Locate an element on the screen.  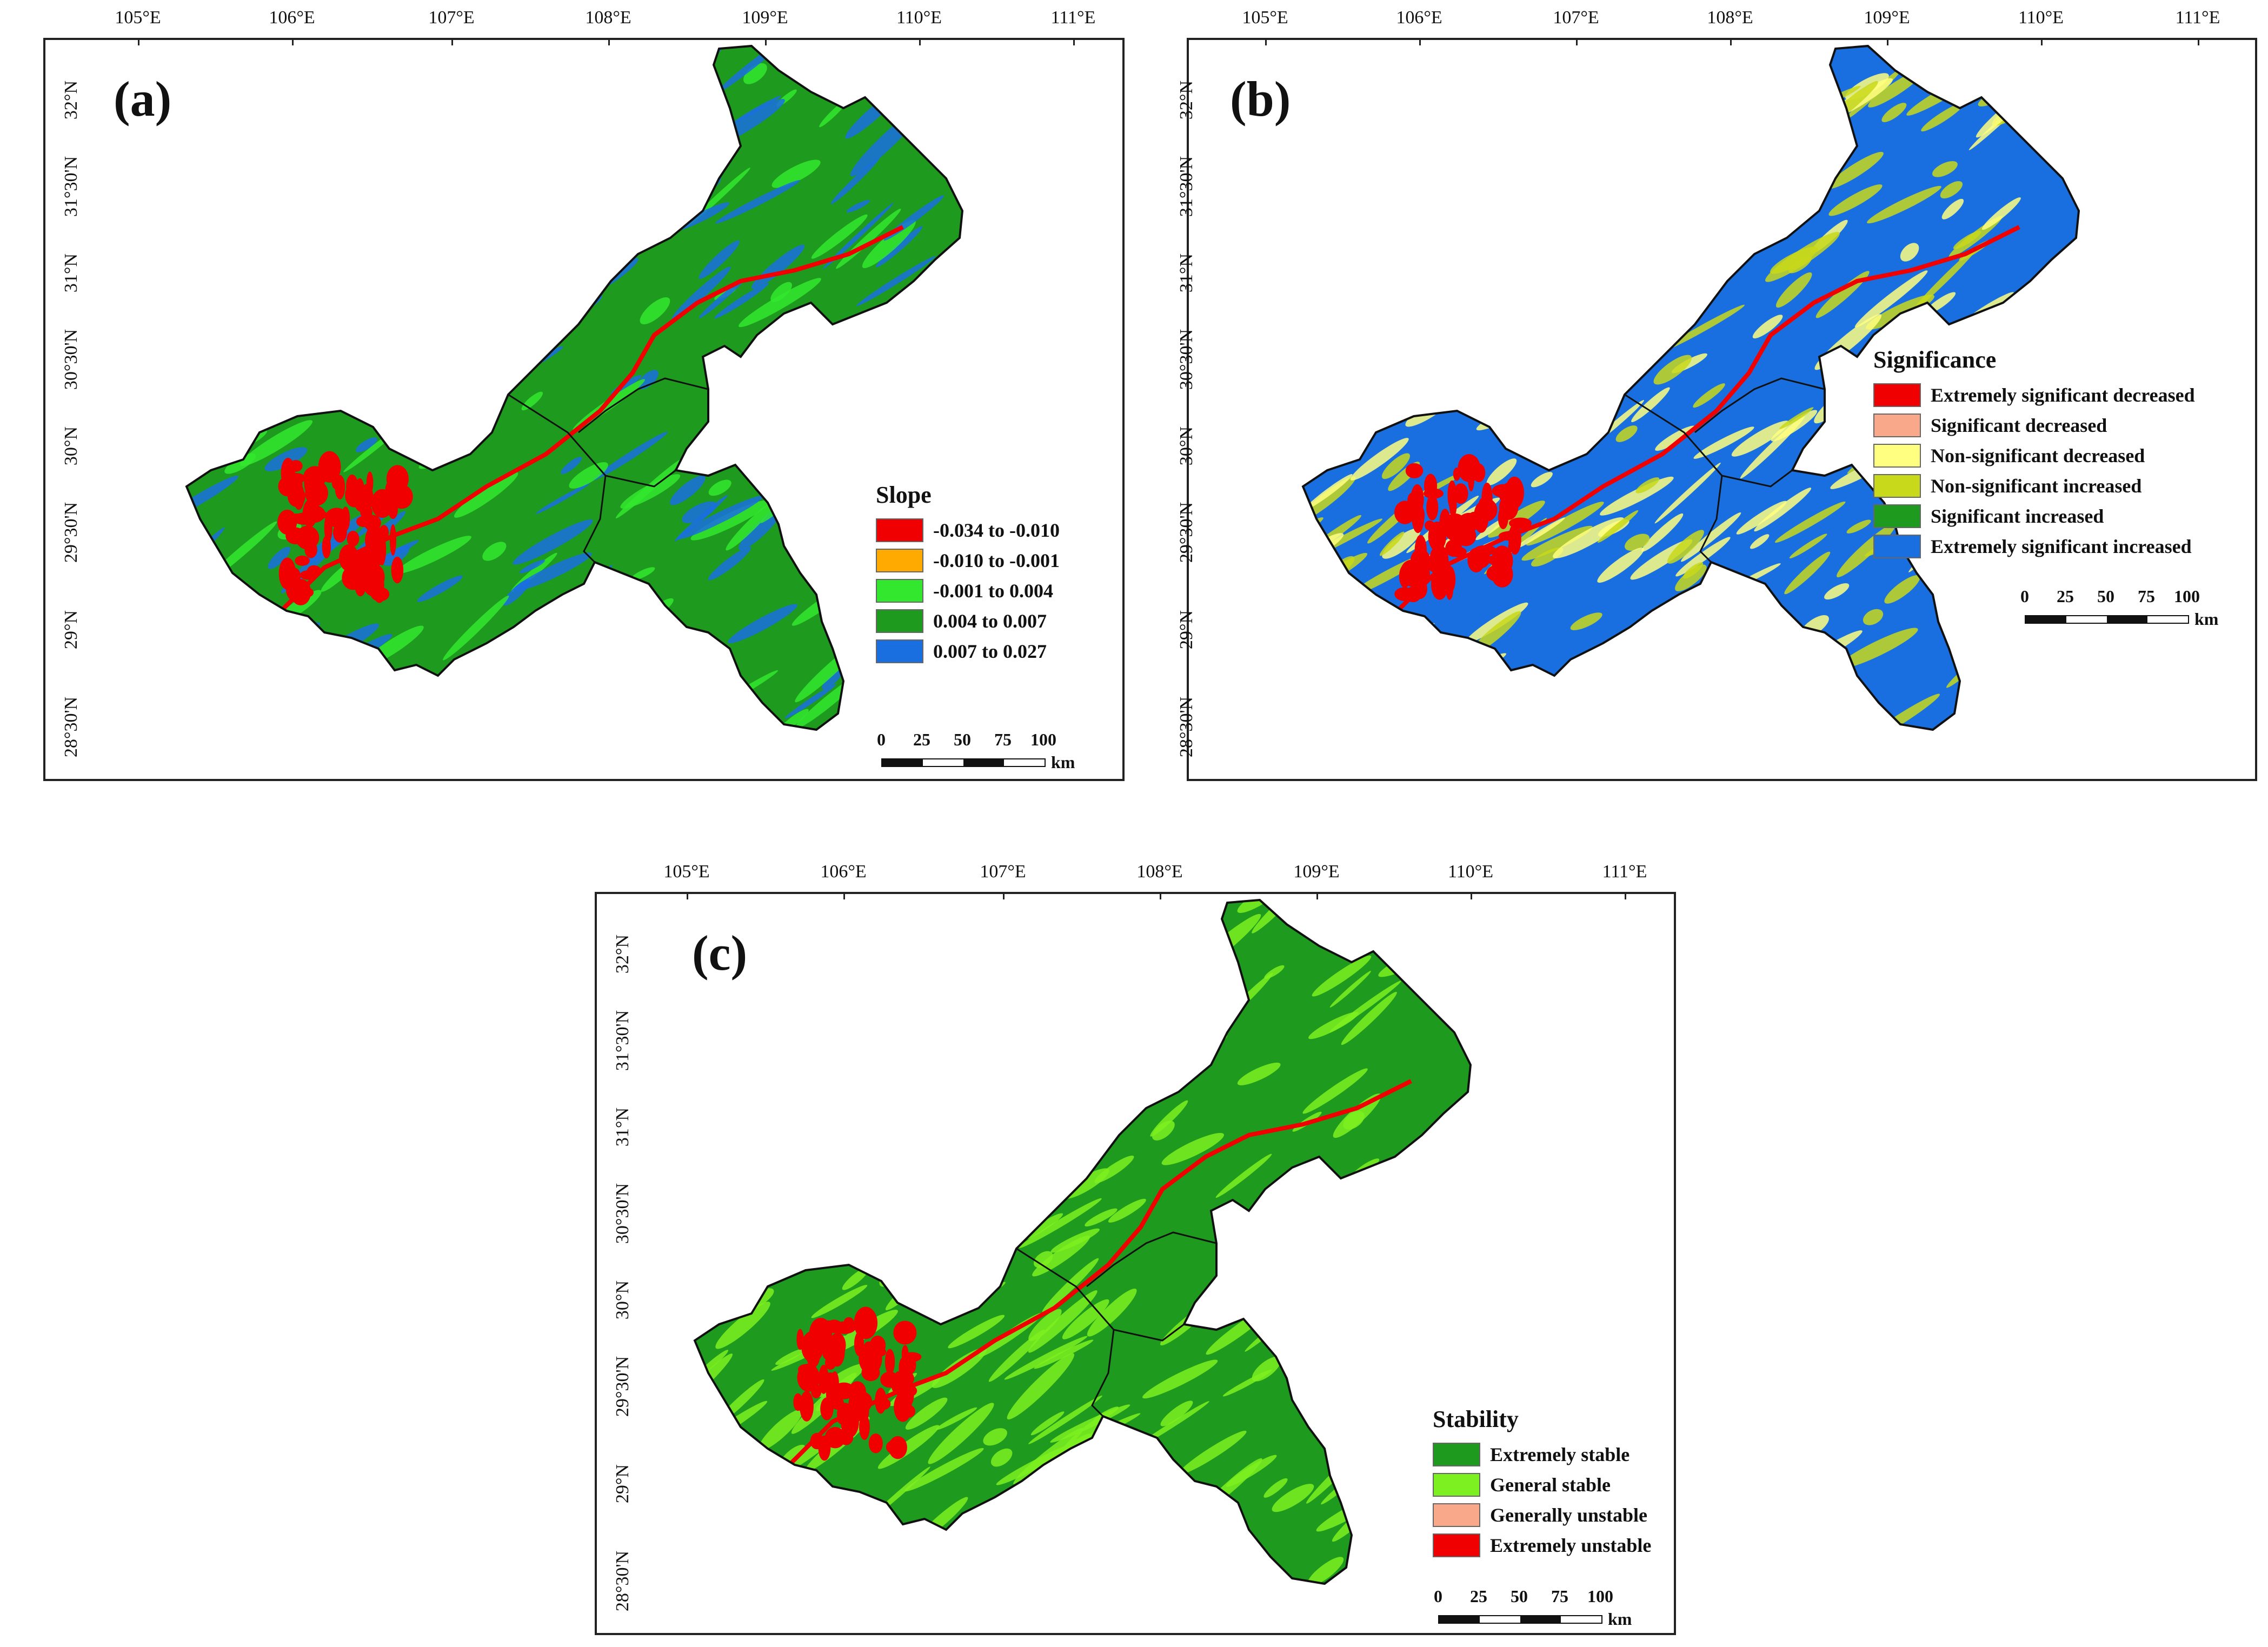
legend-item: 0.007 to 0.027 is located at coordinates (968, 651).